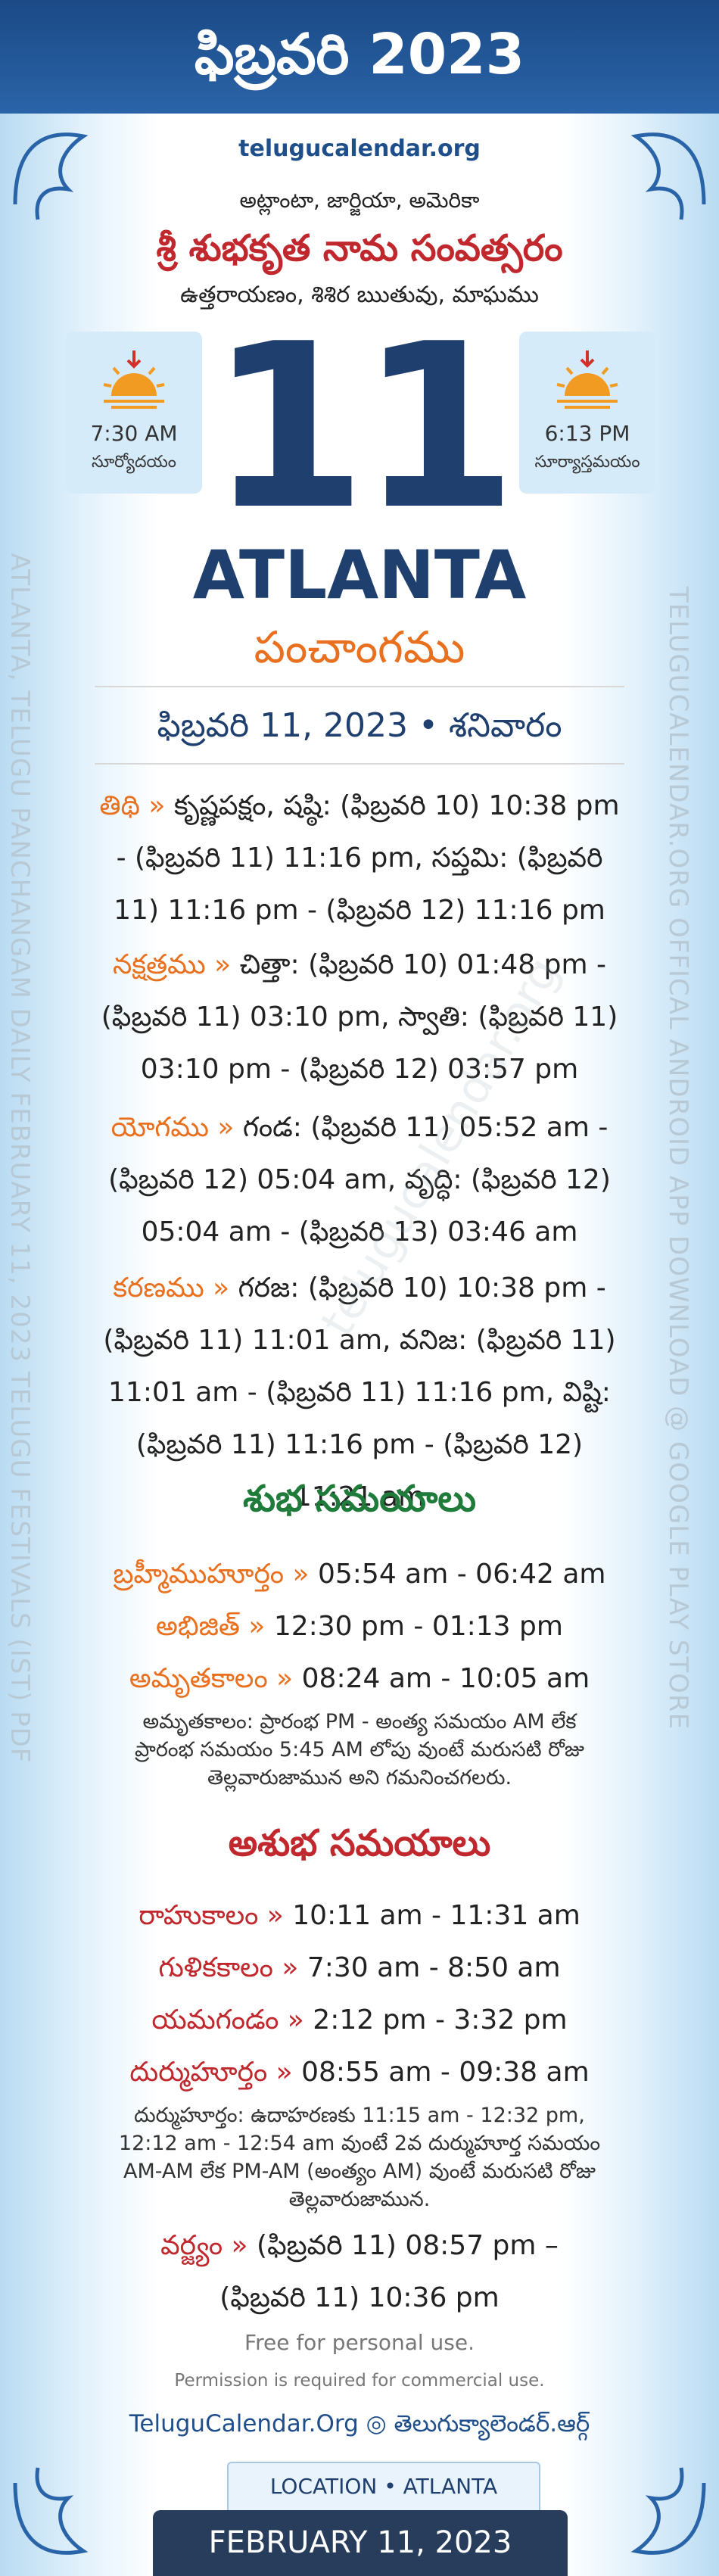 The height and width of the screenshot is (2576, 719). Describe the element at coordinates (211, 1626) in the screenshot. I see `entry-label: అభిజిత్ »` at that location.